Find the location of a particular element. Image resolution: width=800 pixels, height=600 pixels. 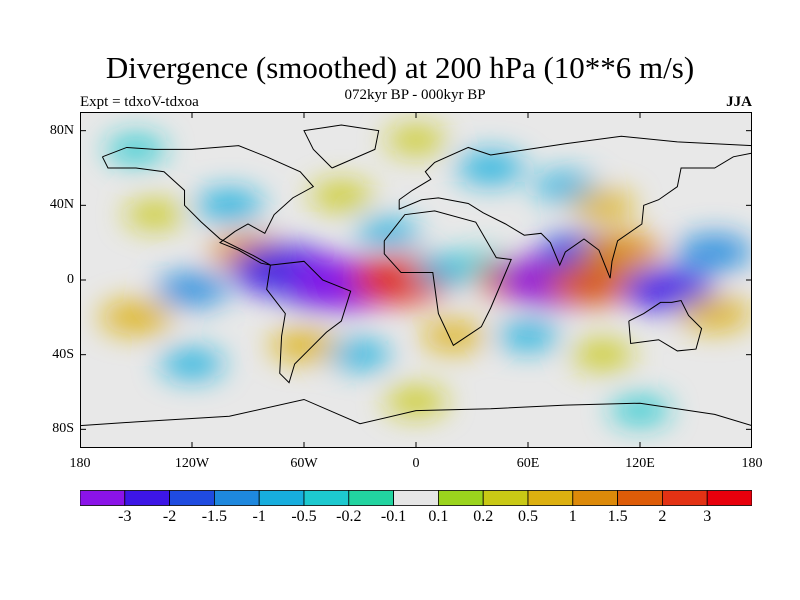

colorbar-label: 0.5 is located at coordinates (528, 516).